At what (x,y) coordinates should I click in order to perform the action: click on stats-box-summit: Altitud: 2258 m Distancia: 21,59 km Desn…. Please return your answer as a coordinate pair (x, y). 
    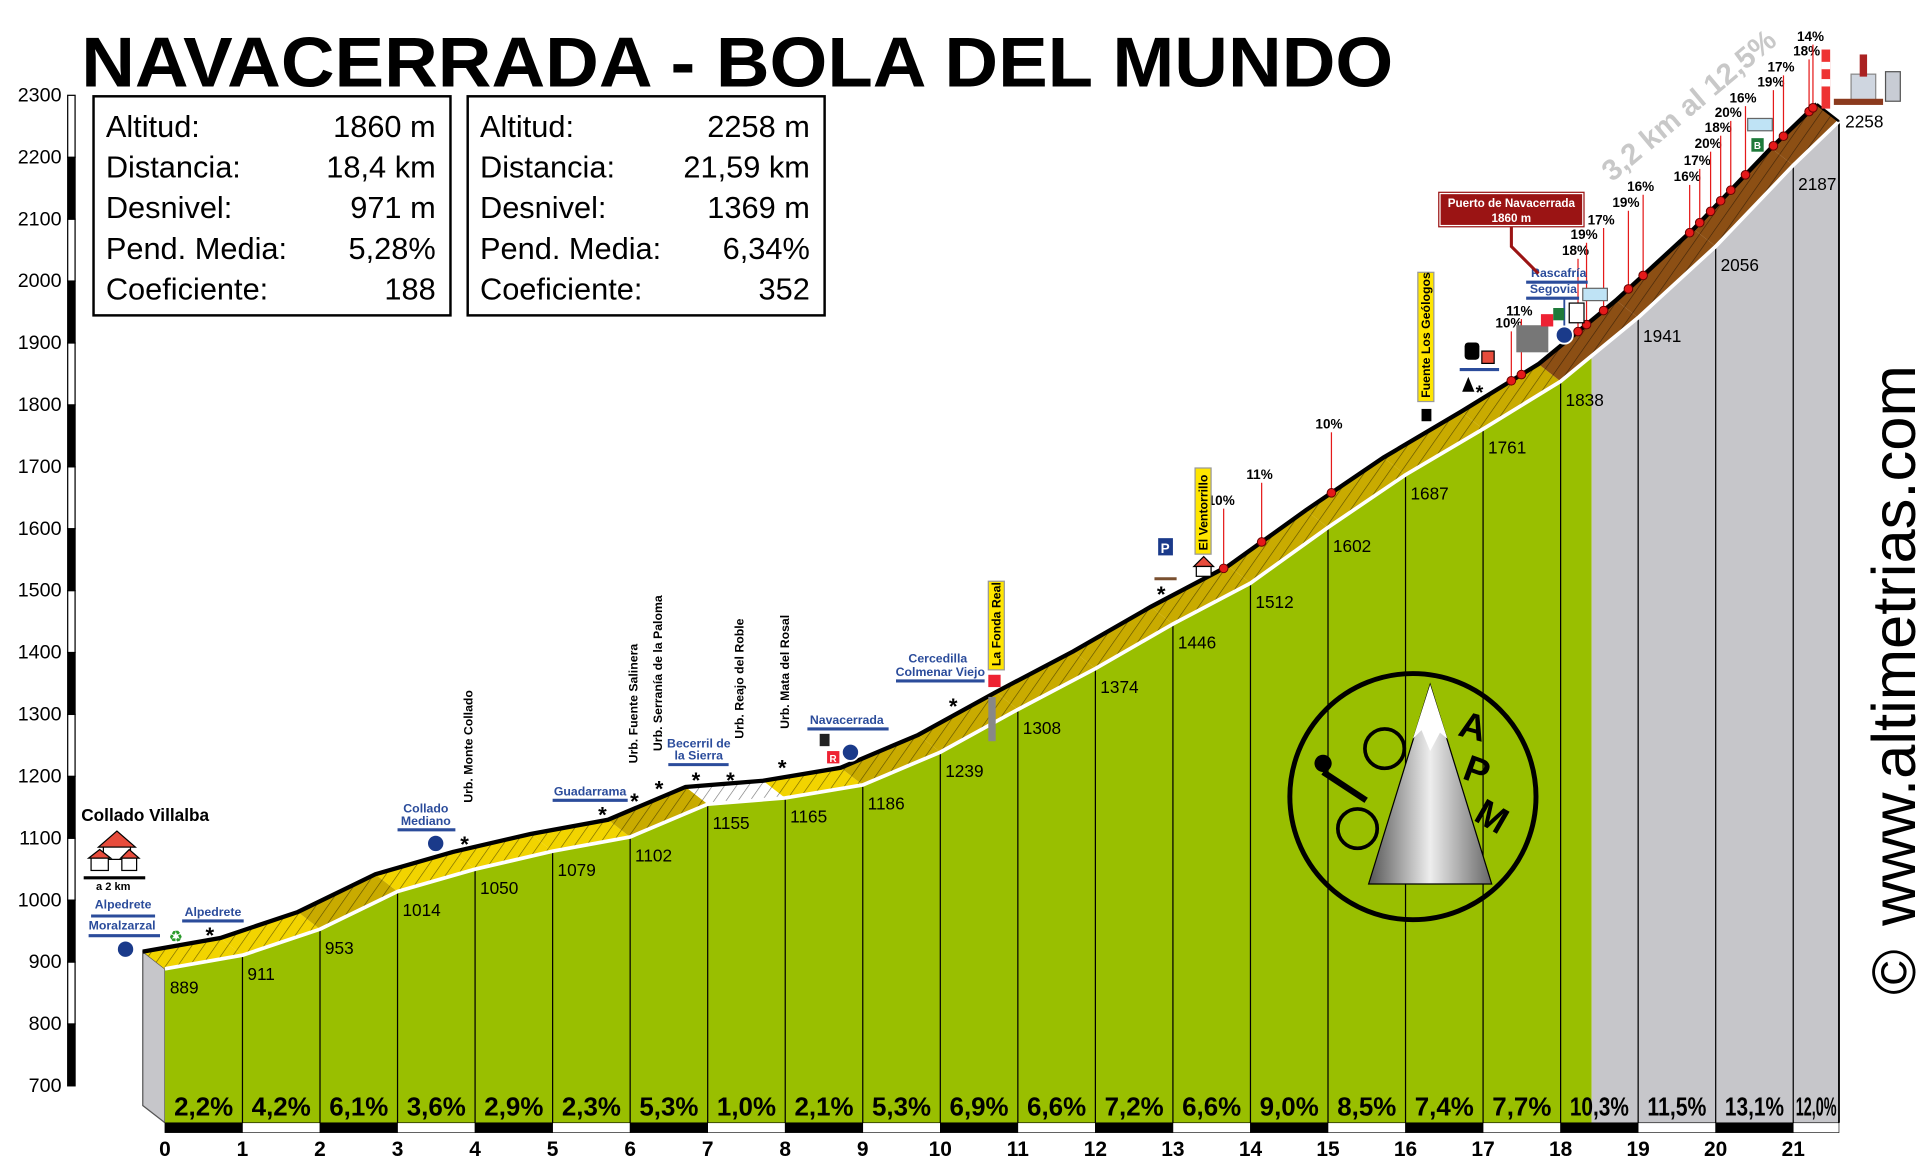
    Looking at the image, I should click on (646, 206).